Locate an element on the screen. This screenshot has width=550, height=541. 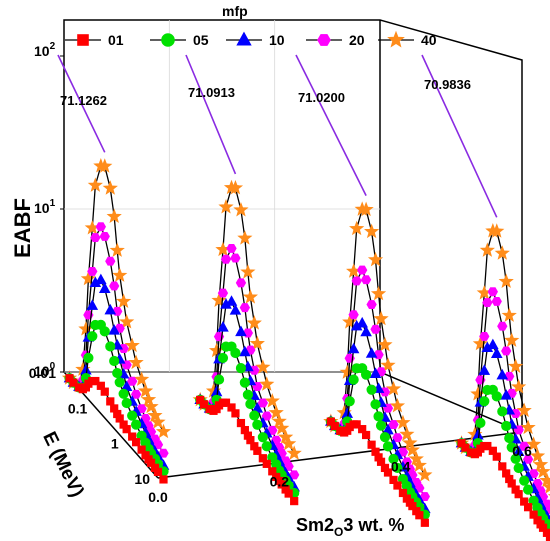
y-tick-label: 10² is located at coordinates (45, 50).